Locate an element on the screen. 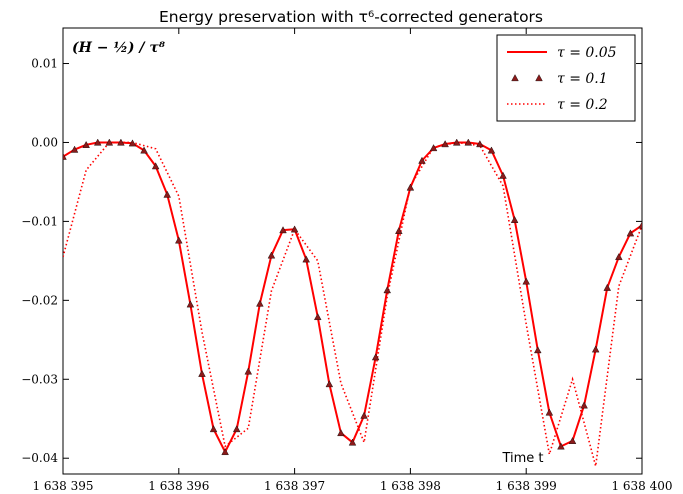 The height and width of the screenshot is (494, 683). y-tick-label: −0.01 is located at coordinates (39, 221).